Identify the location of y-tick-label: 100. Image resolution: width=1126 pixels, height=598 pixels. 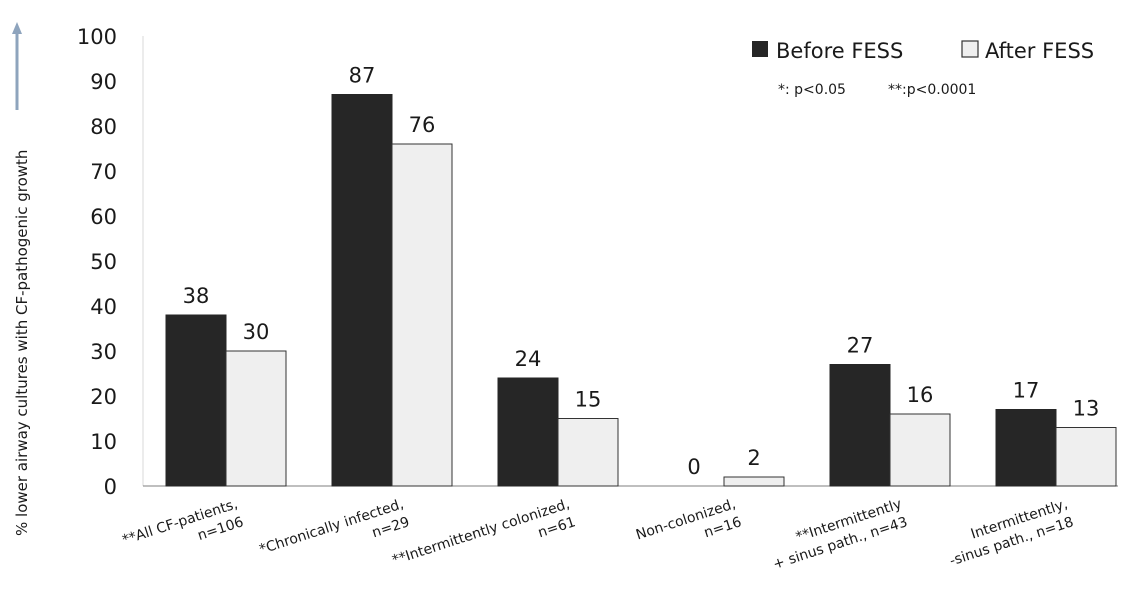
(97, 37).